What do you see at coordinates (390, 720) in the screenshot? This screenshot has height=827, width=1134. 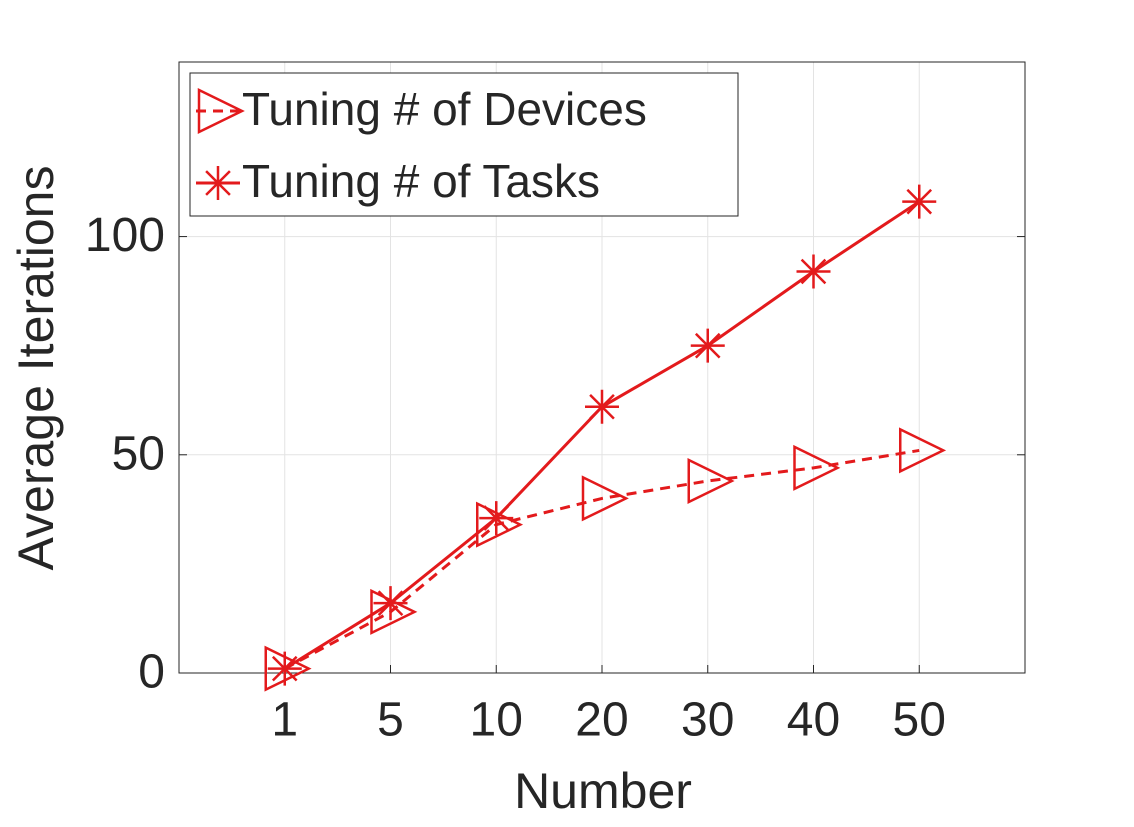 I see `x-tick-label: 5` at bounding box center [390, 720].